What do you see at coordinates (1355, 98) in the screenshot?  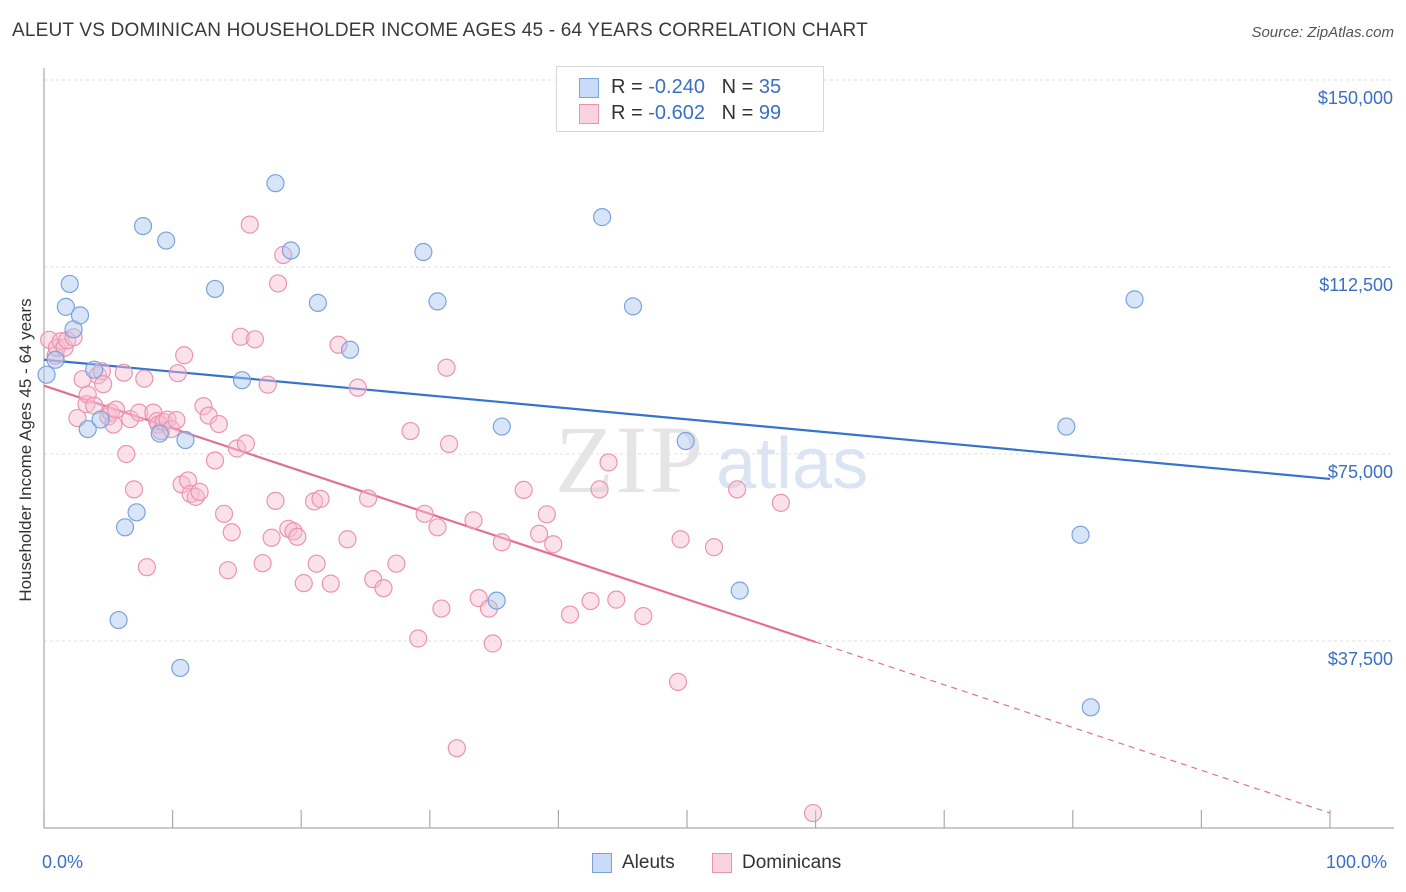 I see `y-tick-label: $150,000` at bounding box center [1355, 98].